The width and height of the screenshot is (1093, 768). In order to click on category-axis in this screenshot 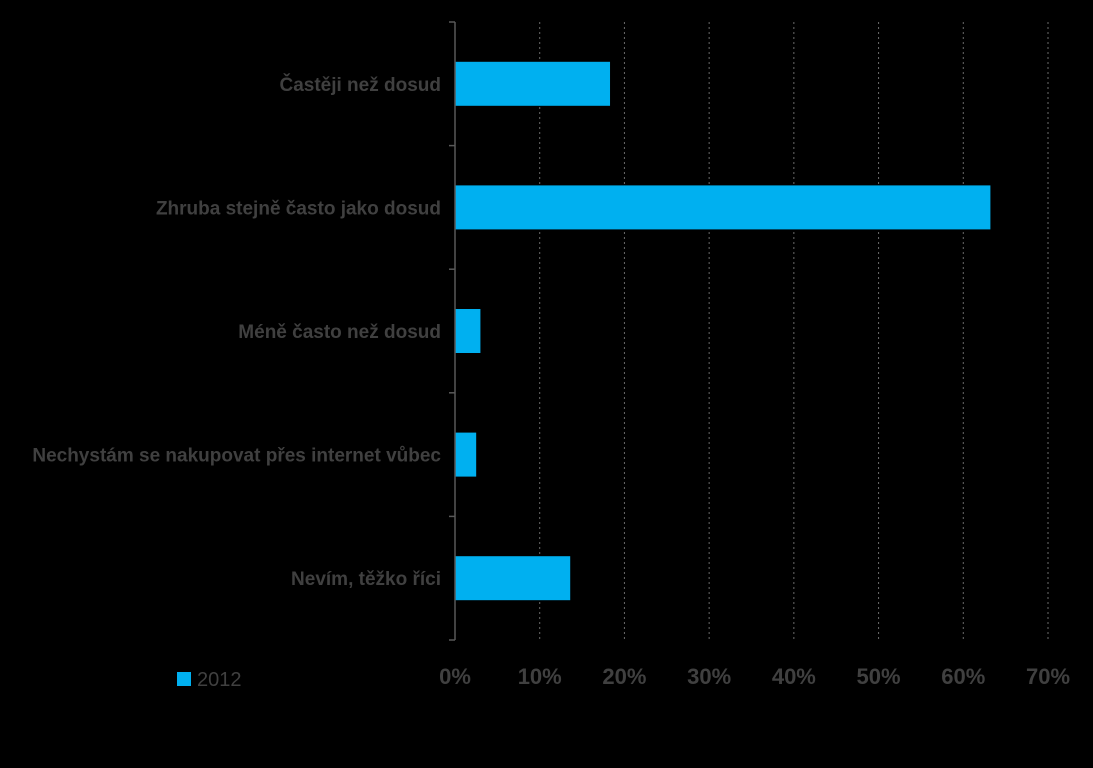, I will do `click(452, 331)`.